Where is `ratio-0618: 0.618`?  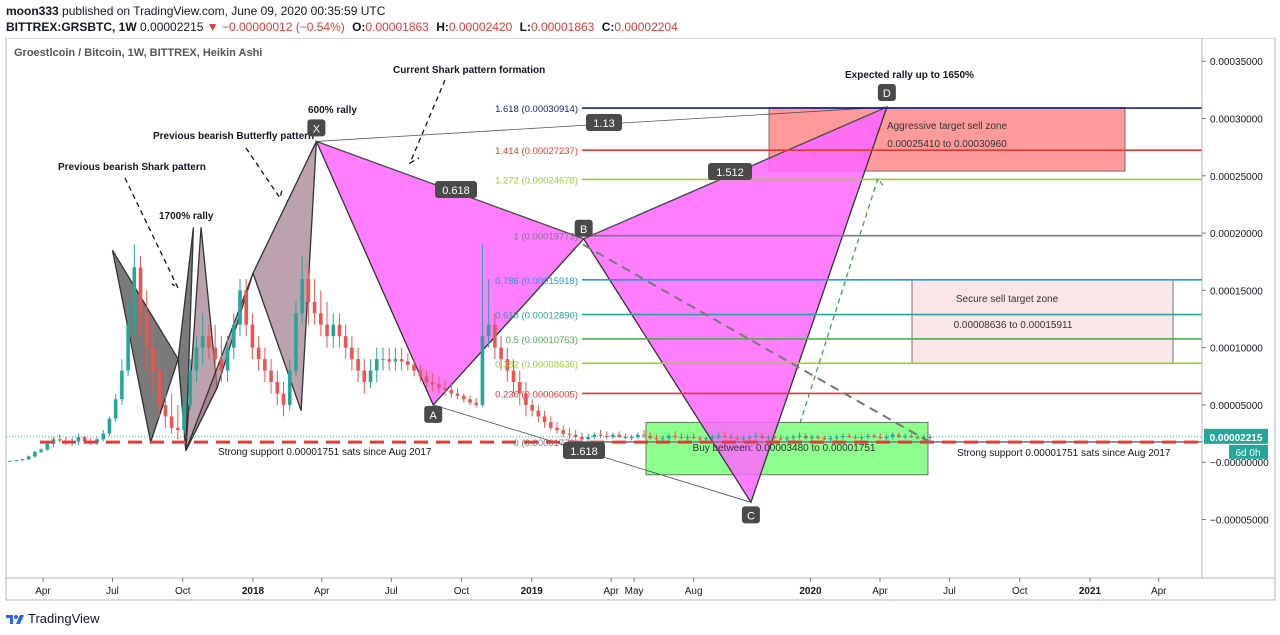
ratio-0618: 0.618 is located at coordinates (456, 189).